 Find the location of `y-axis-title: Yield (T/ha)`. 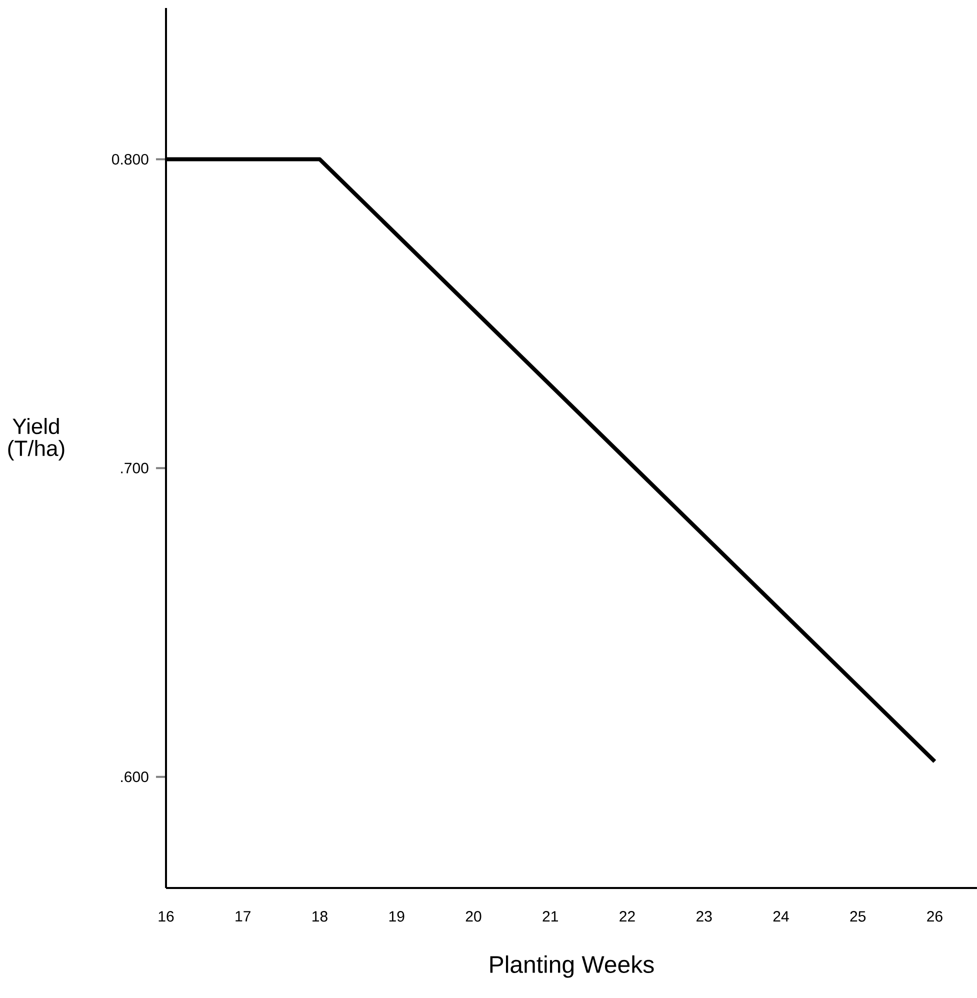

y-axis-title: Yield (T/ha) is located at coordinates (36, 439).